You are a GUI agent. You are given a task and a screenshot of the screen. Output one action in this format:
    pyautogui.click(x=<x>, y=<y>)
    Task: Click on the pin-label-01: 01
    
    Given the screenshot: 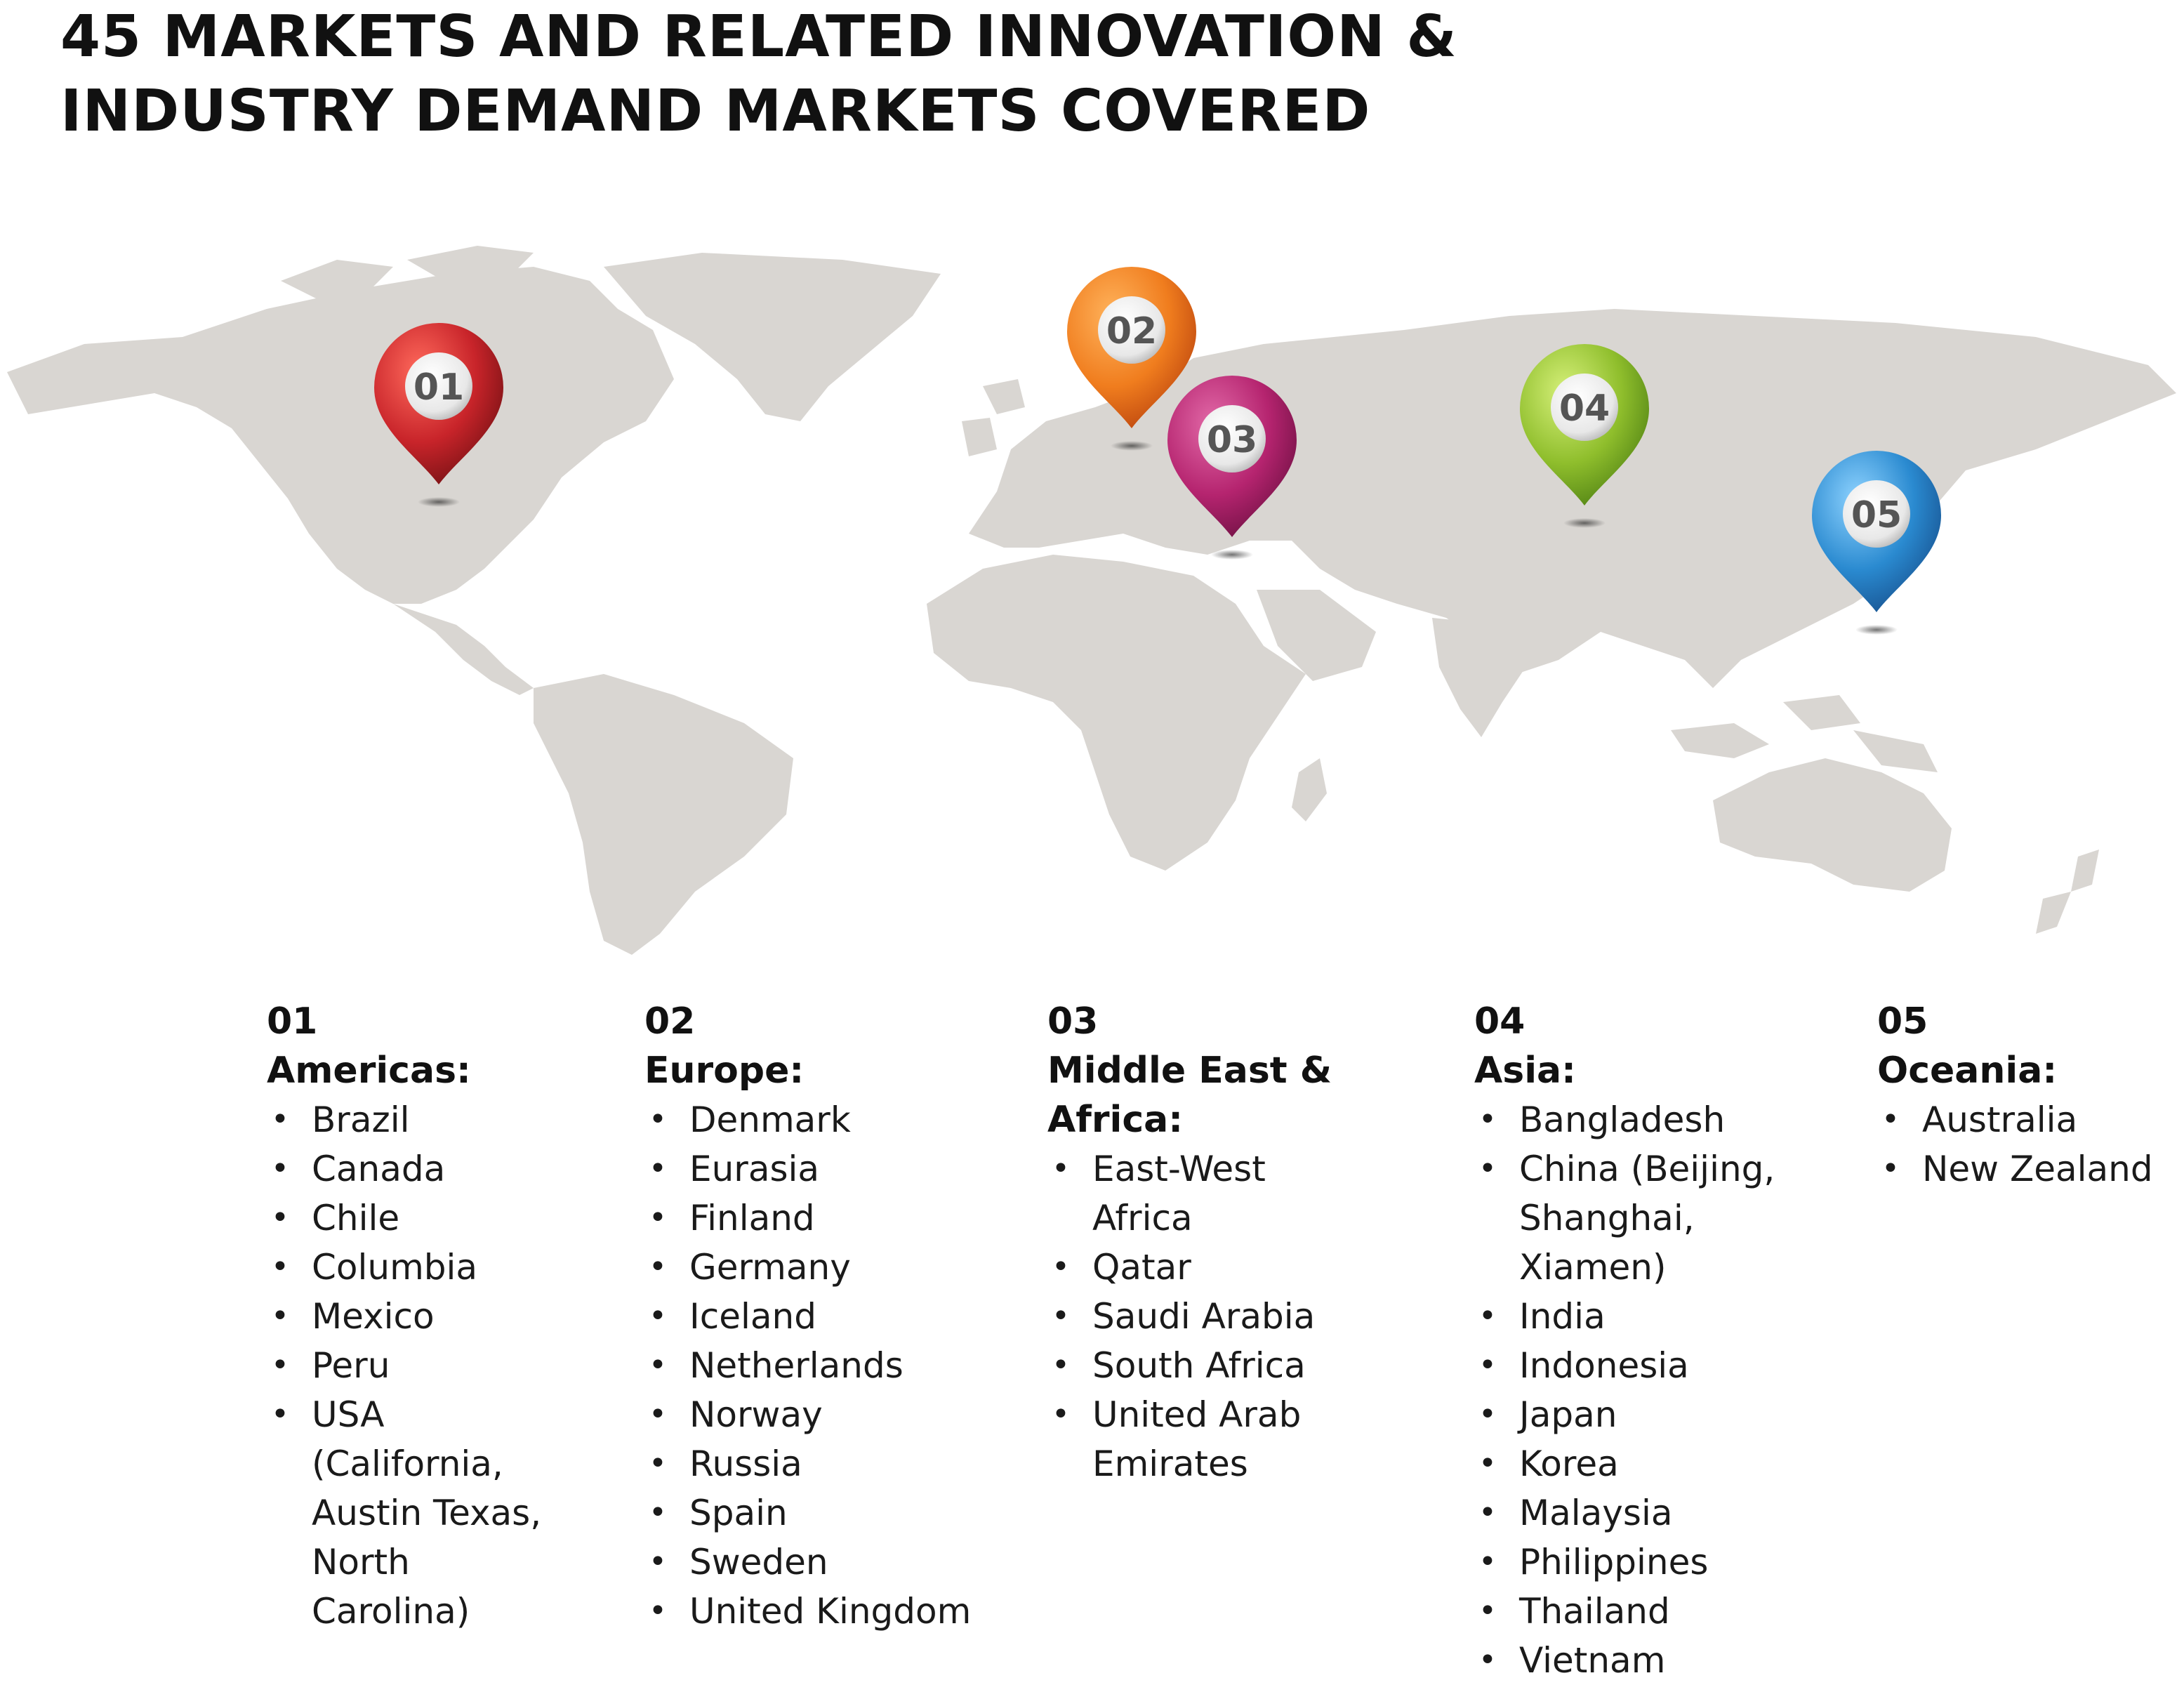 What is the action you would take?
    pyautogui.click(x=439, y=387)
    